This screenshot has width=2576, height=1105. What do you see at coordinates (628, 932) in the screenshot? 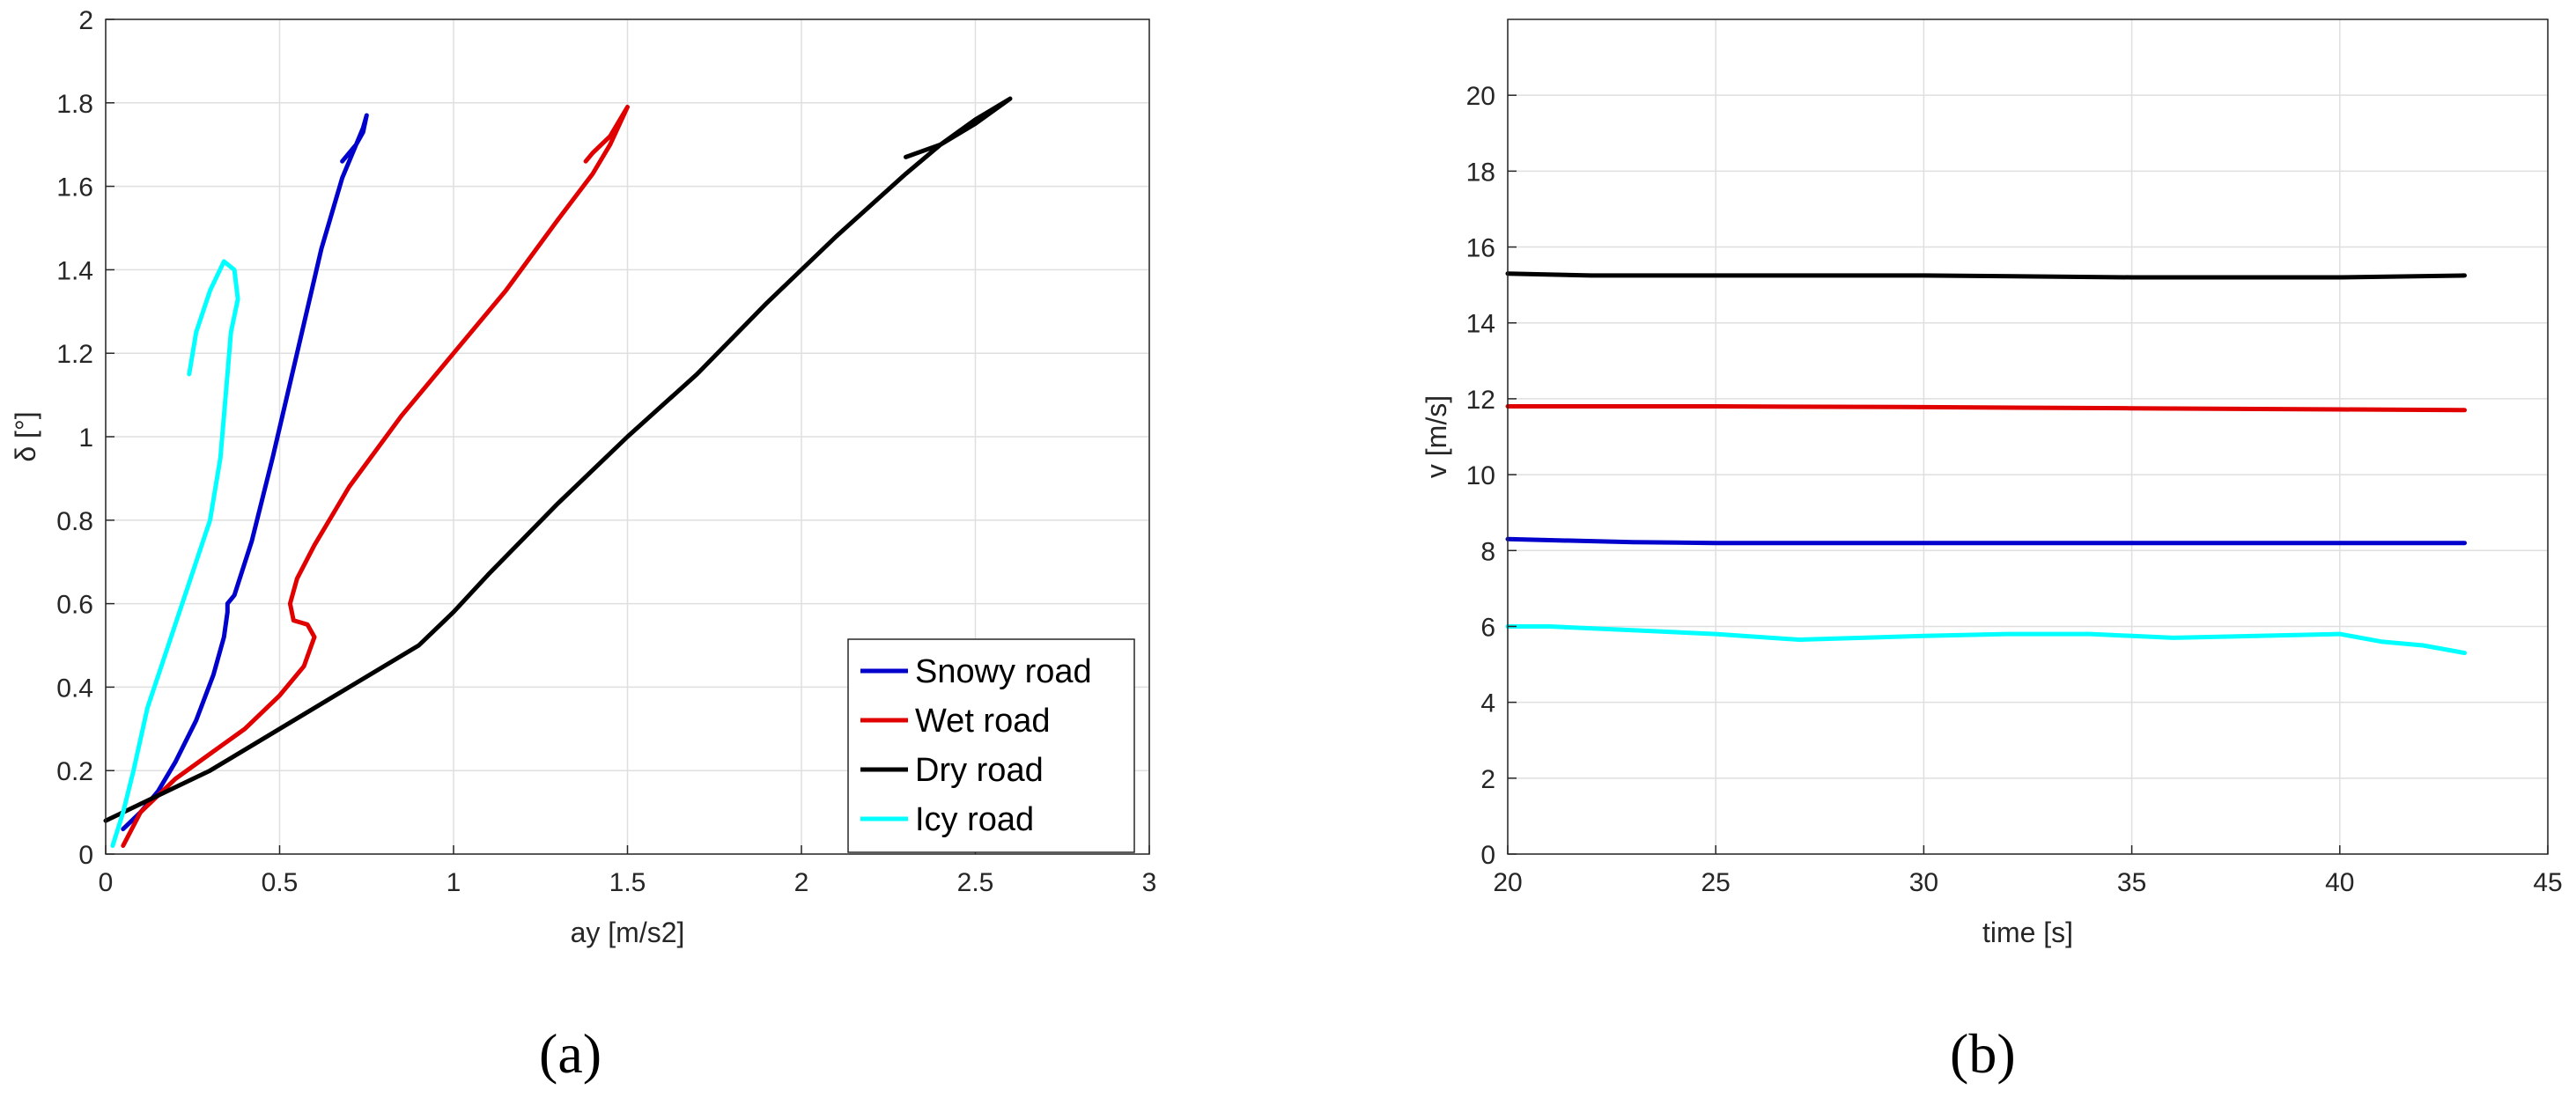
I see `x-axis-label: ay [m/s2]` at bounding box center [628, 932].